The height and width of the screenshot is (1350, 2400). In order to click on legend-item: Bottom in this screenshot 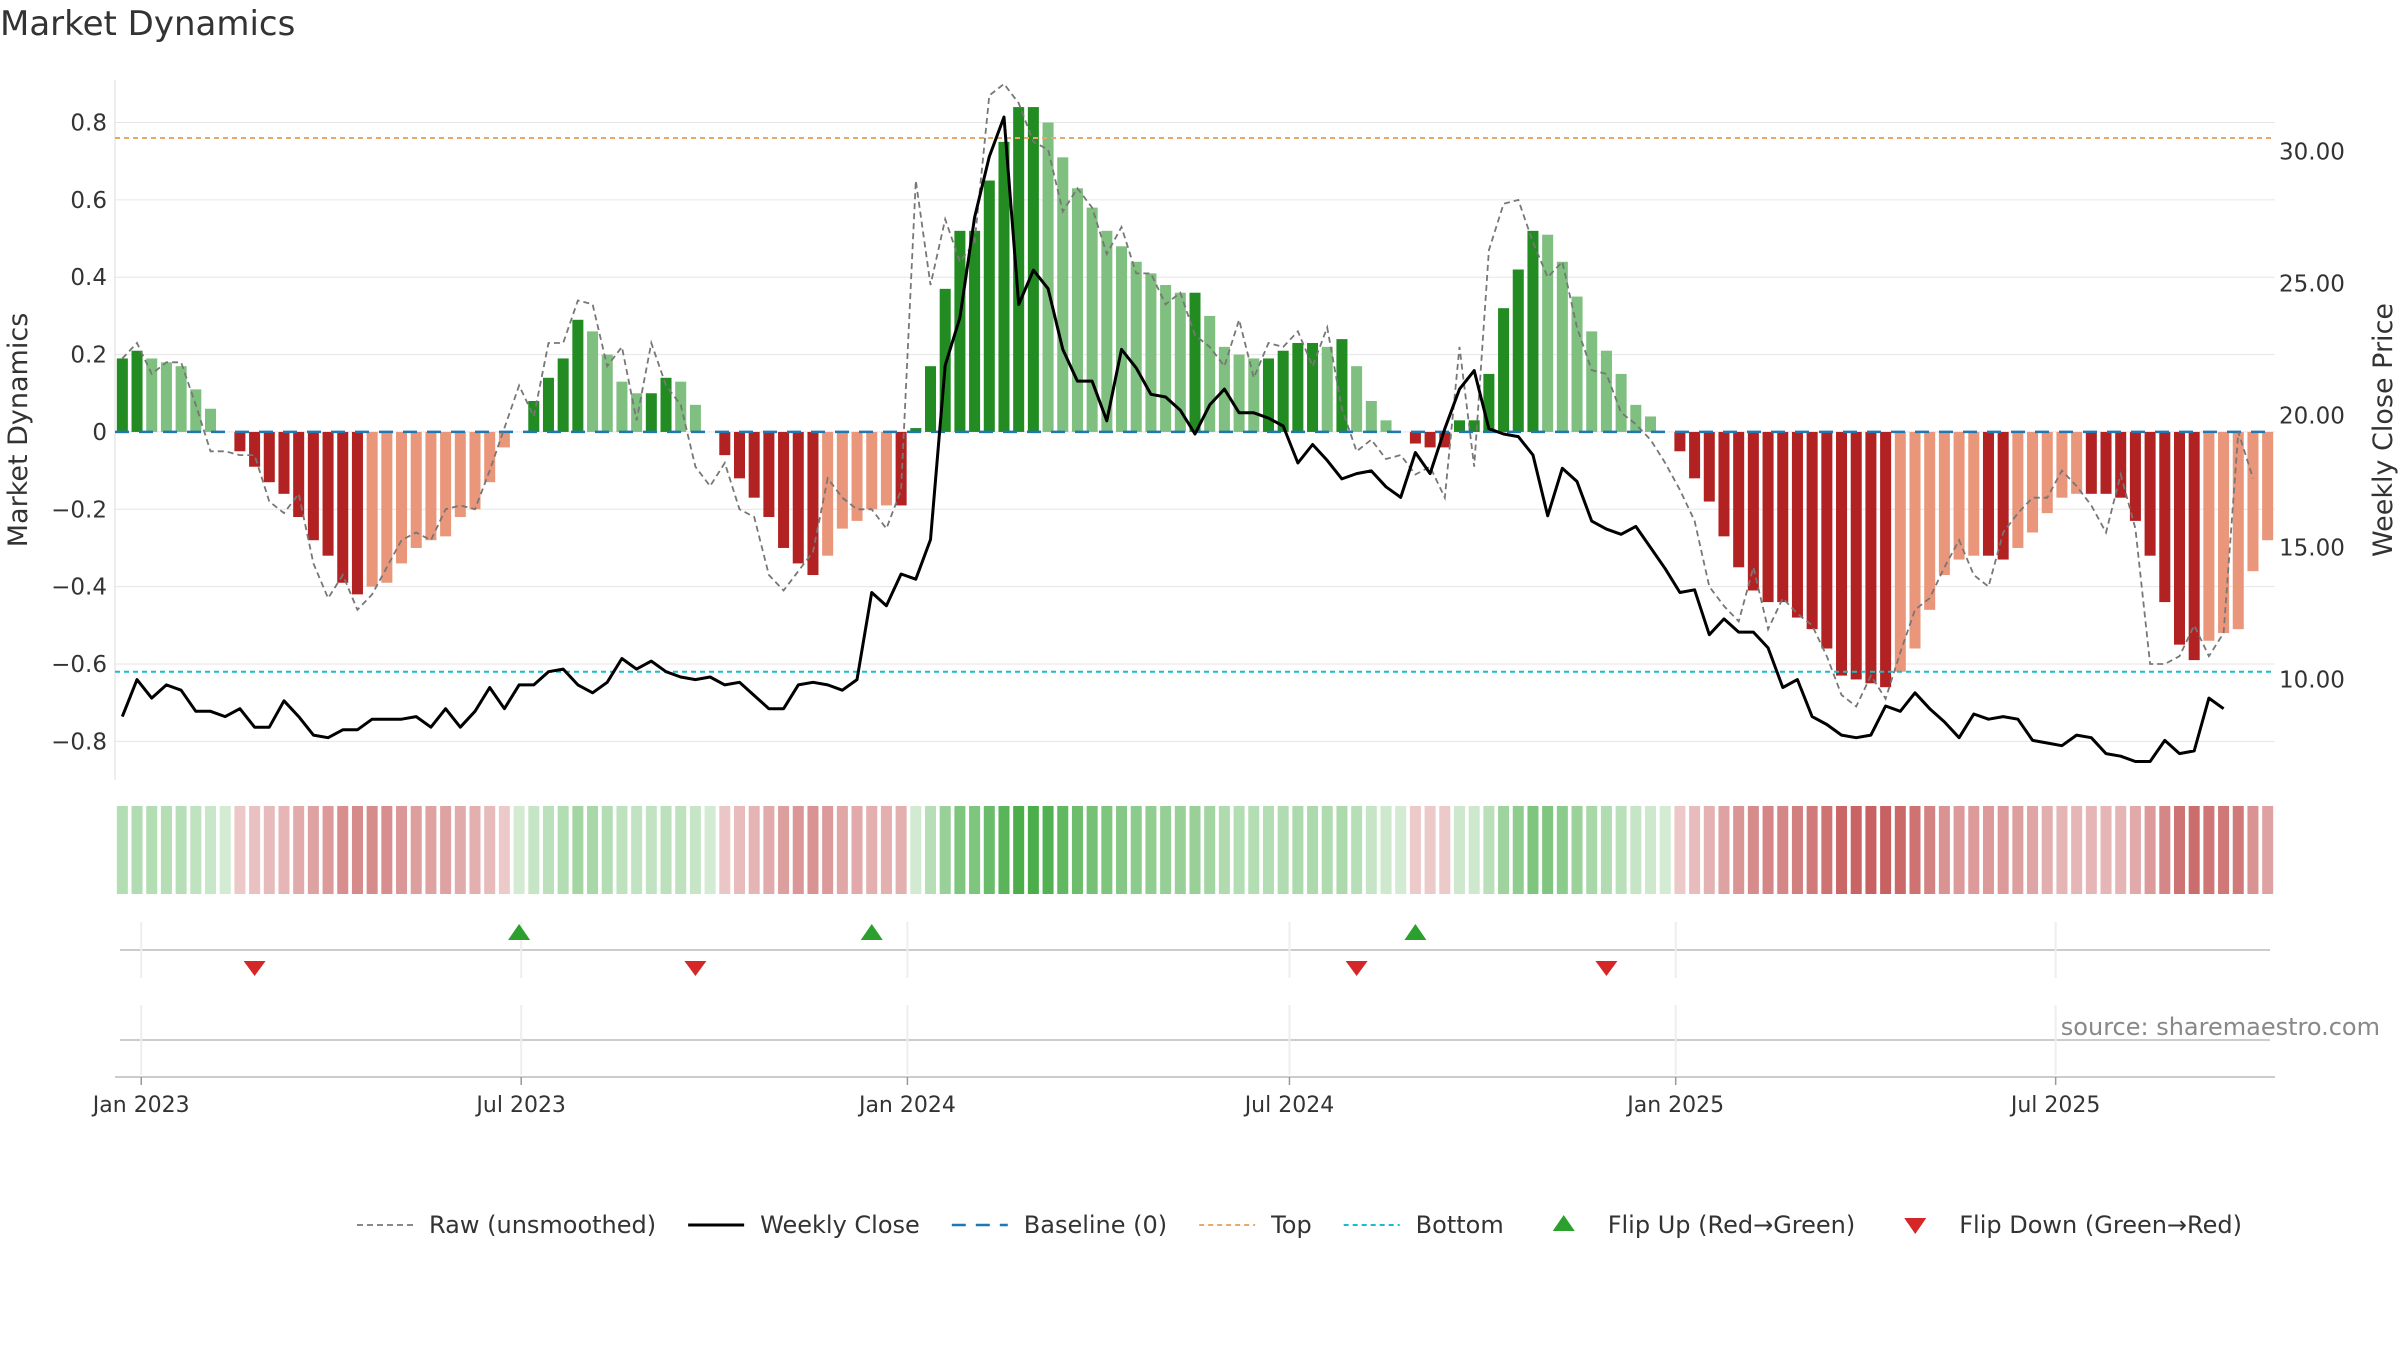, I will do `click(1423, 1225)`.